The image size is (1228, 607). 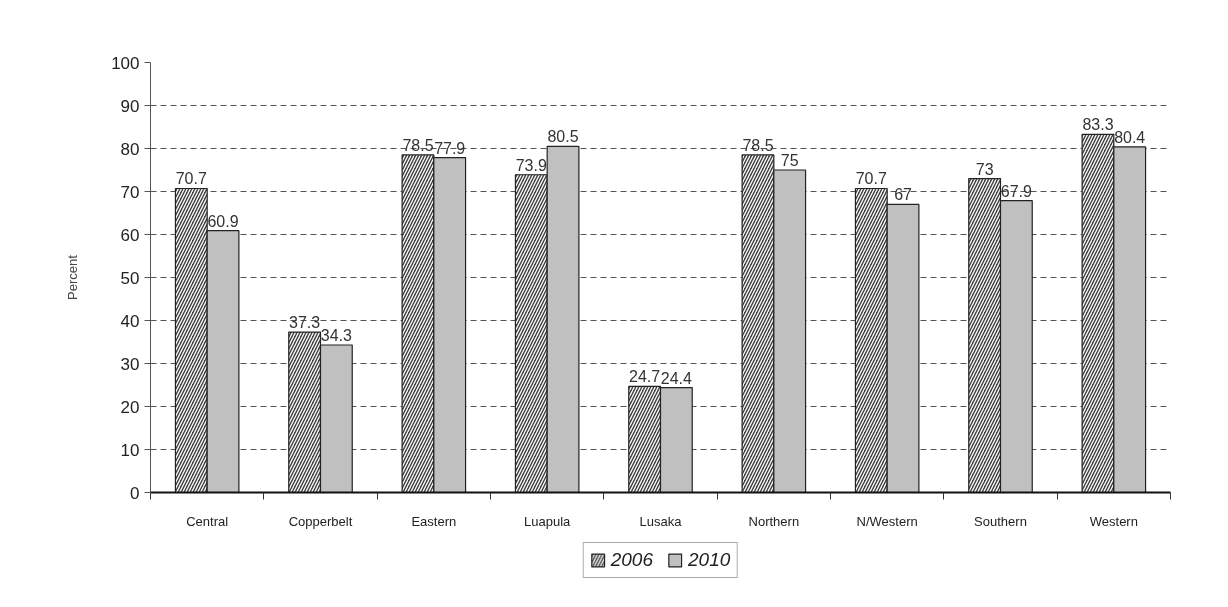 What do you see at coordinates (774, 521) in the screenshot?
I see `x-tick-label: Northern` at bounding box center [774, 521].